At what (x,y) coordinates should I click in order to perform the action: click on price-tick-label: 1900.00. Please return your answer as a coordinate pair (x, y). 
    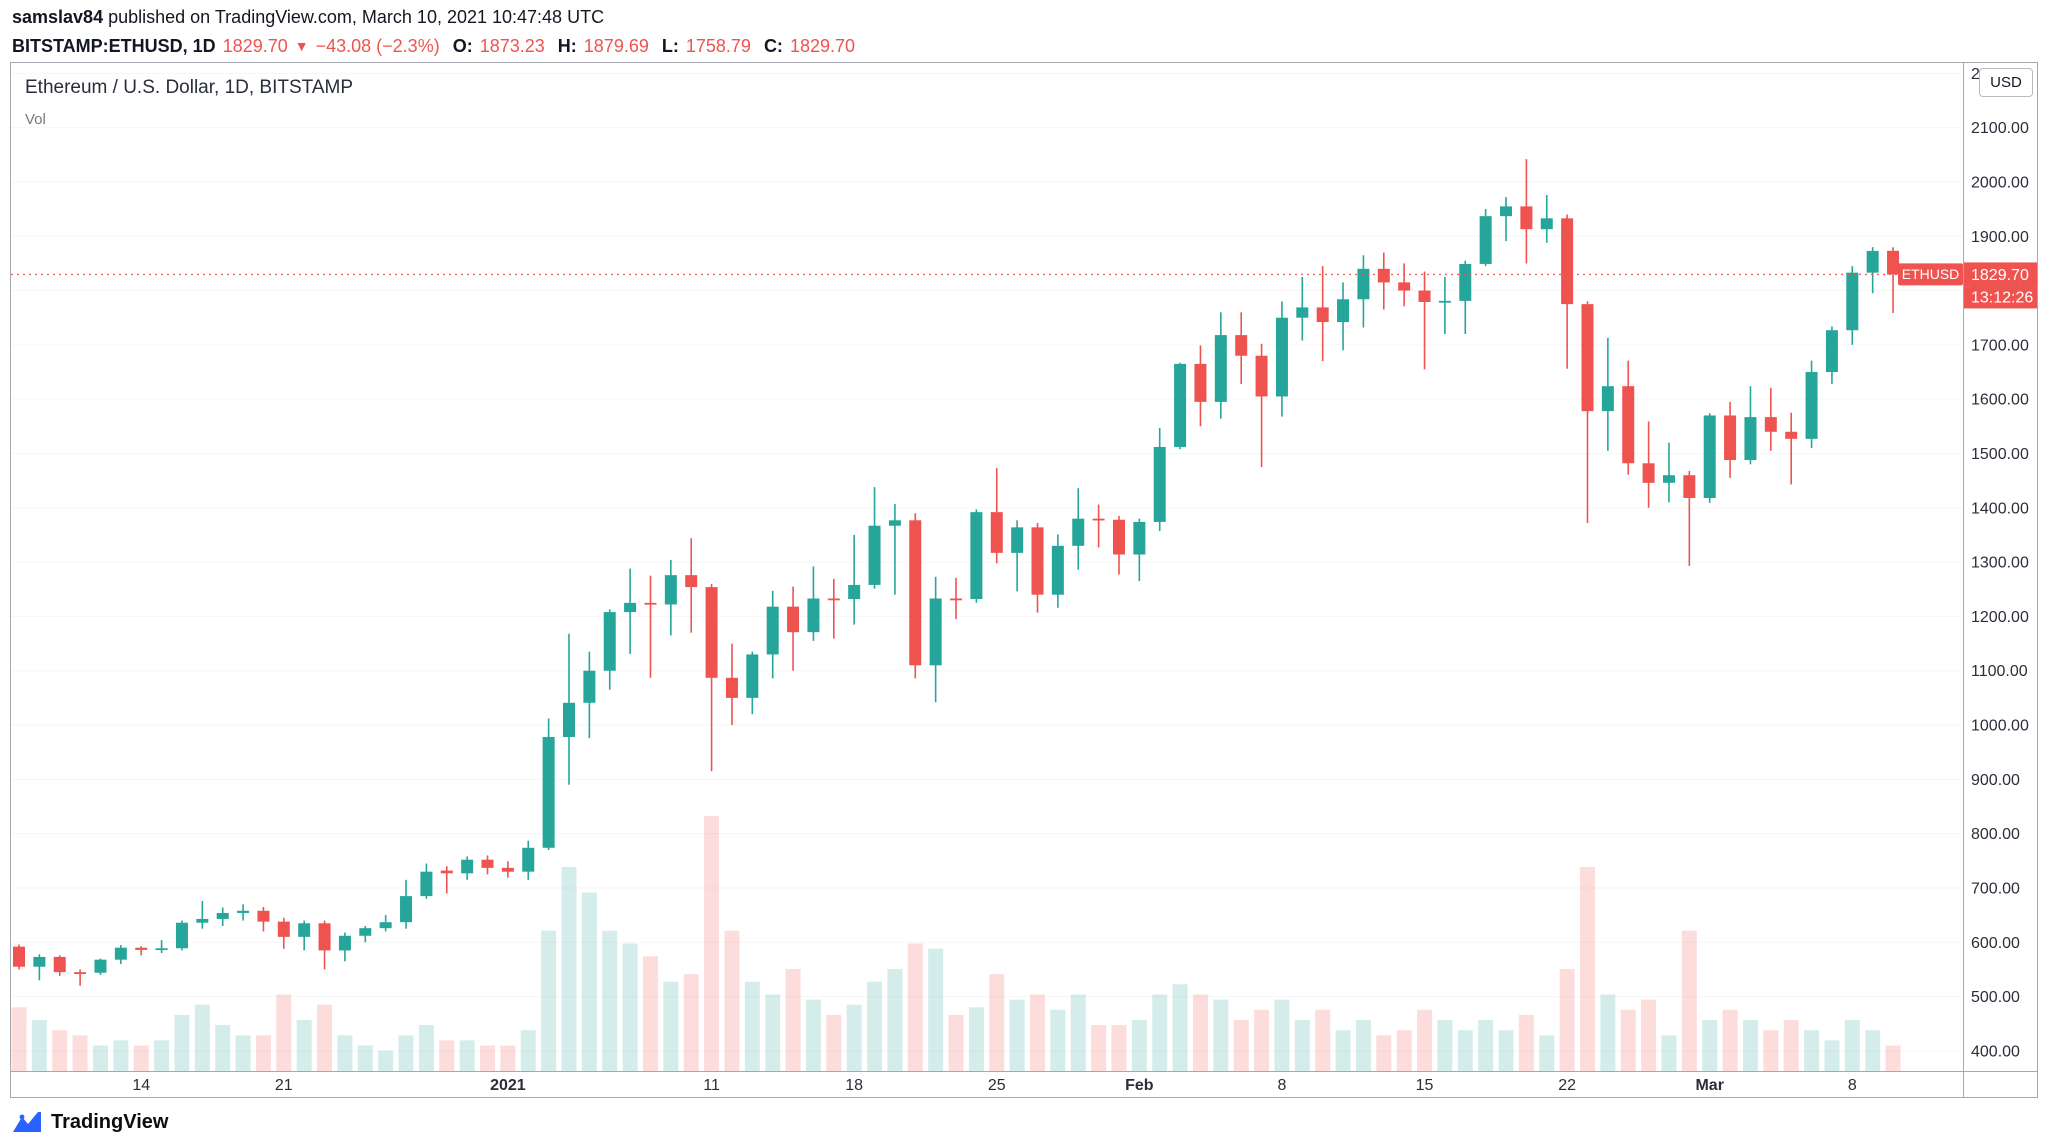
    Looking at the image, I should click on (2000, 237).